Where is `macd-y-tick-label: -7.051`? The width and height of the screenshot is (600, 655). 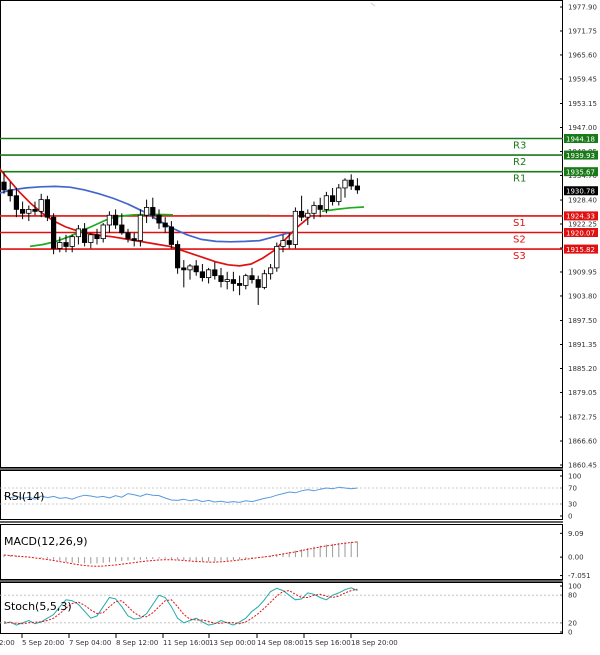
macd-y-tick-label: -7.051 is located at coordinates (579, 576).